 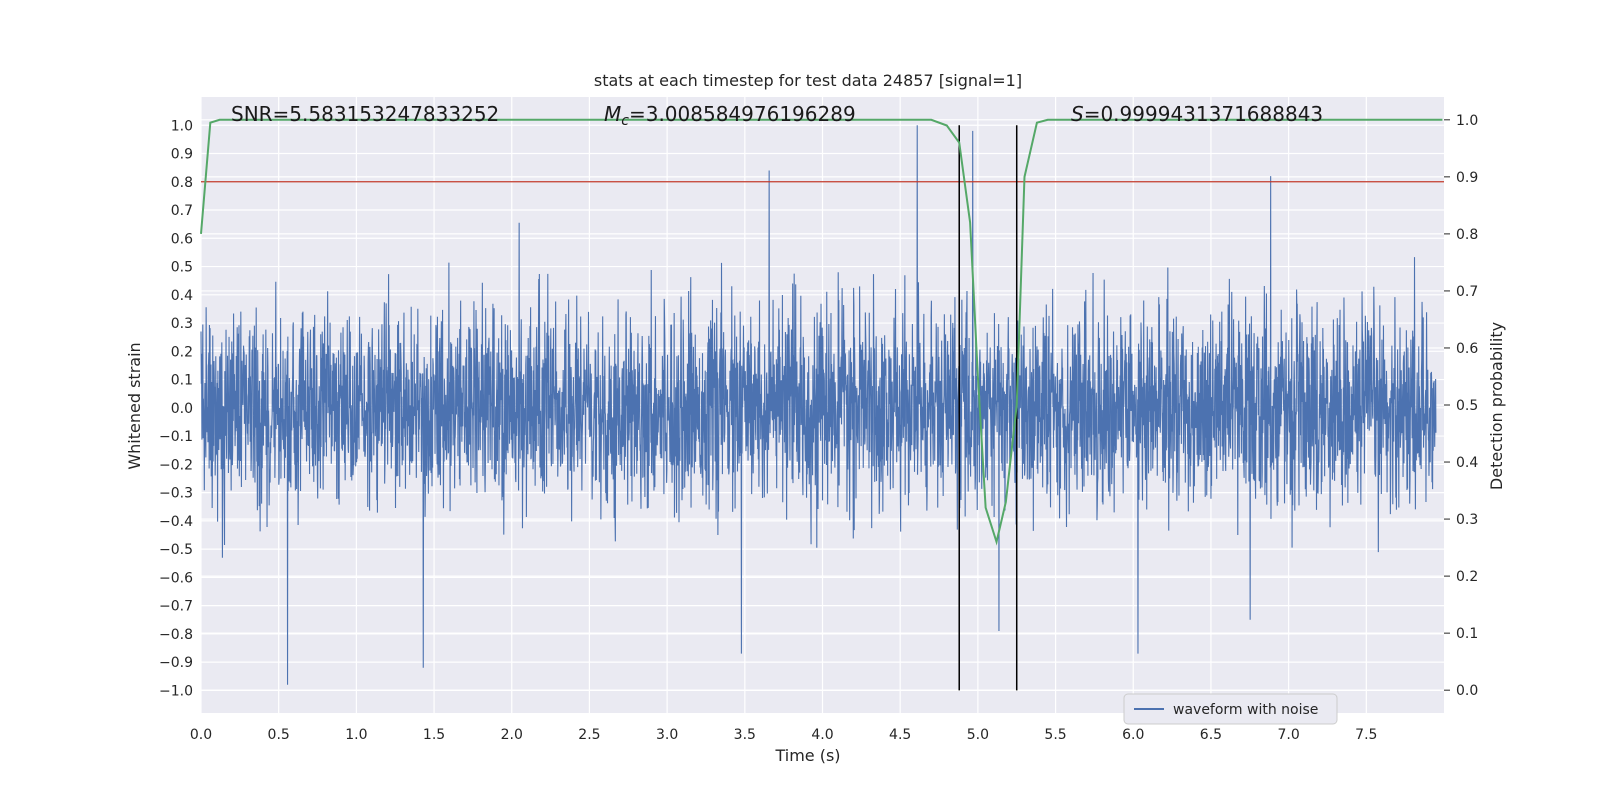 What do you see at coordinates (182, 155) in the screenshot?
I see `y-left-tick-label: 0.9` at bounding box center [182, 155].